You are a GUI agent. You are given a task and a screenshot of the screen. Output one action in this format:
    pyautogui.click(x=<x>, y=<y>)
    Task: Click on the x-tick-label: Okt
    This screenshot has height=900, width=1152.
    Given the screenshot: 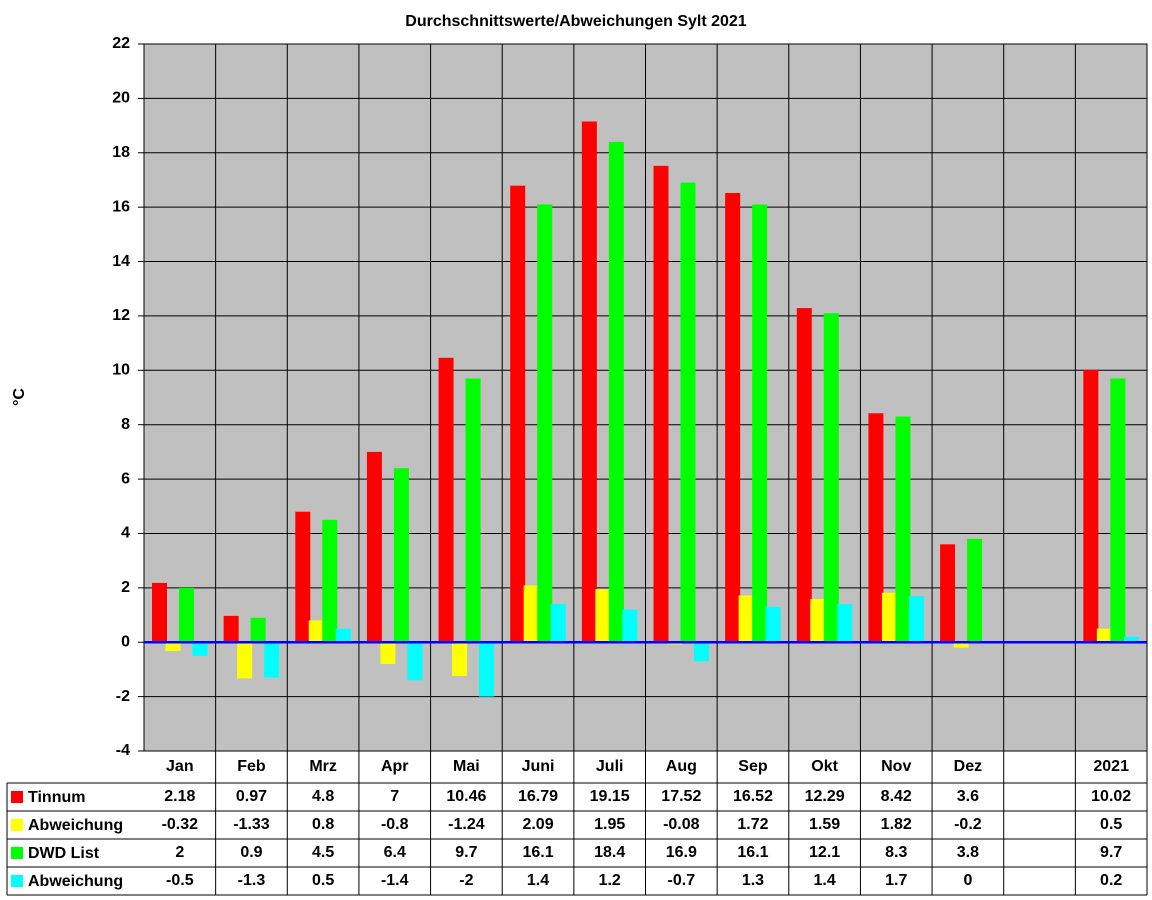 What is the action you would take?
    pyautogui.click(x=824, y=766)
    